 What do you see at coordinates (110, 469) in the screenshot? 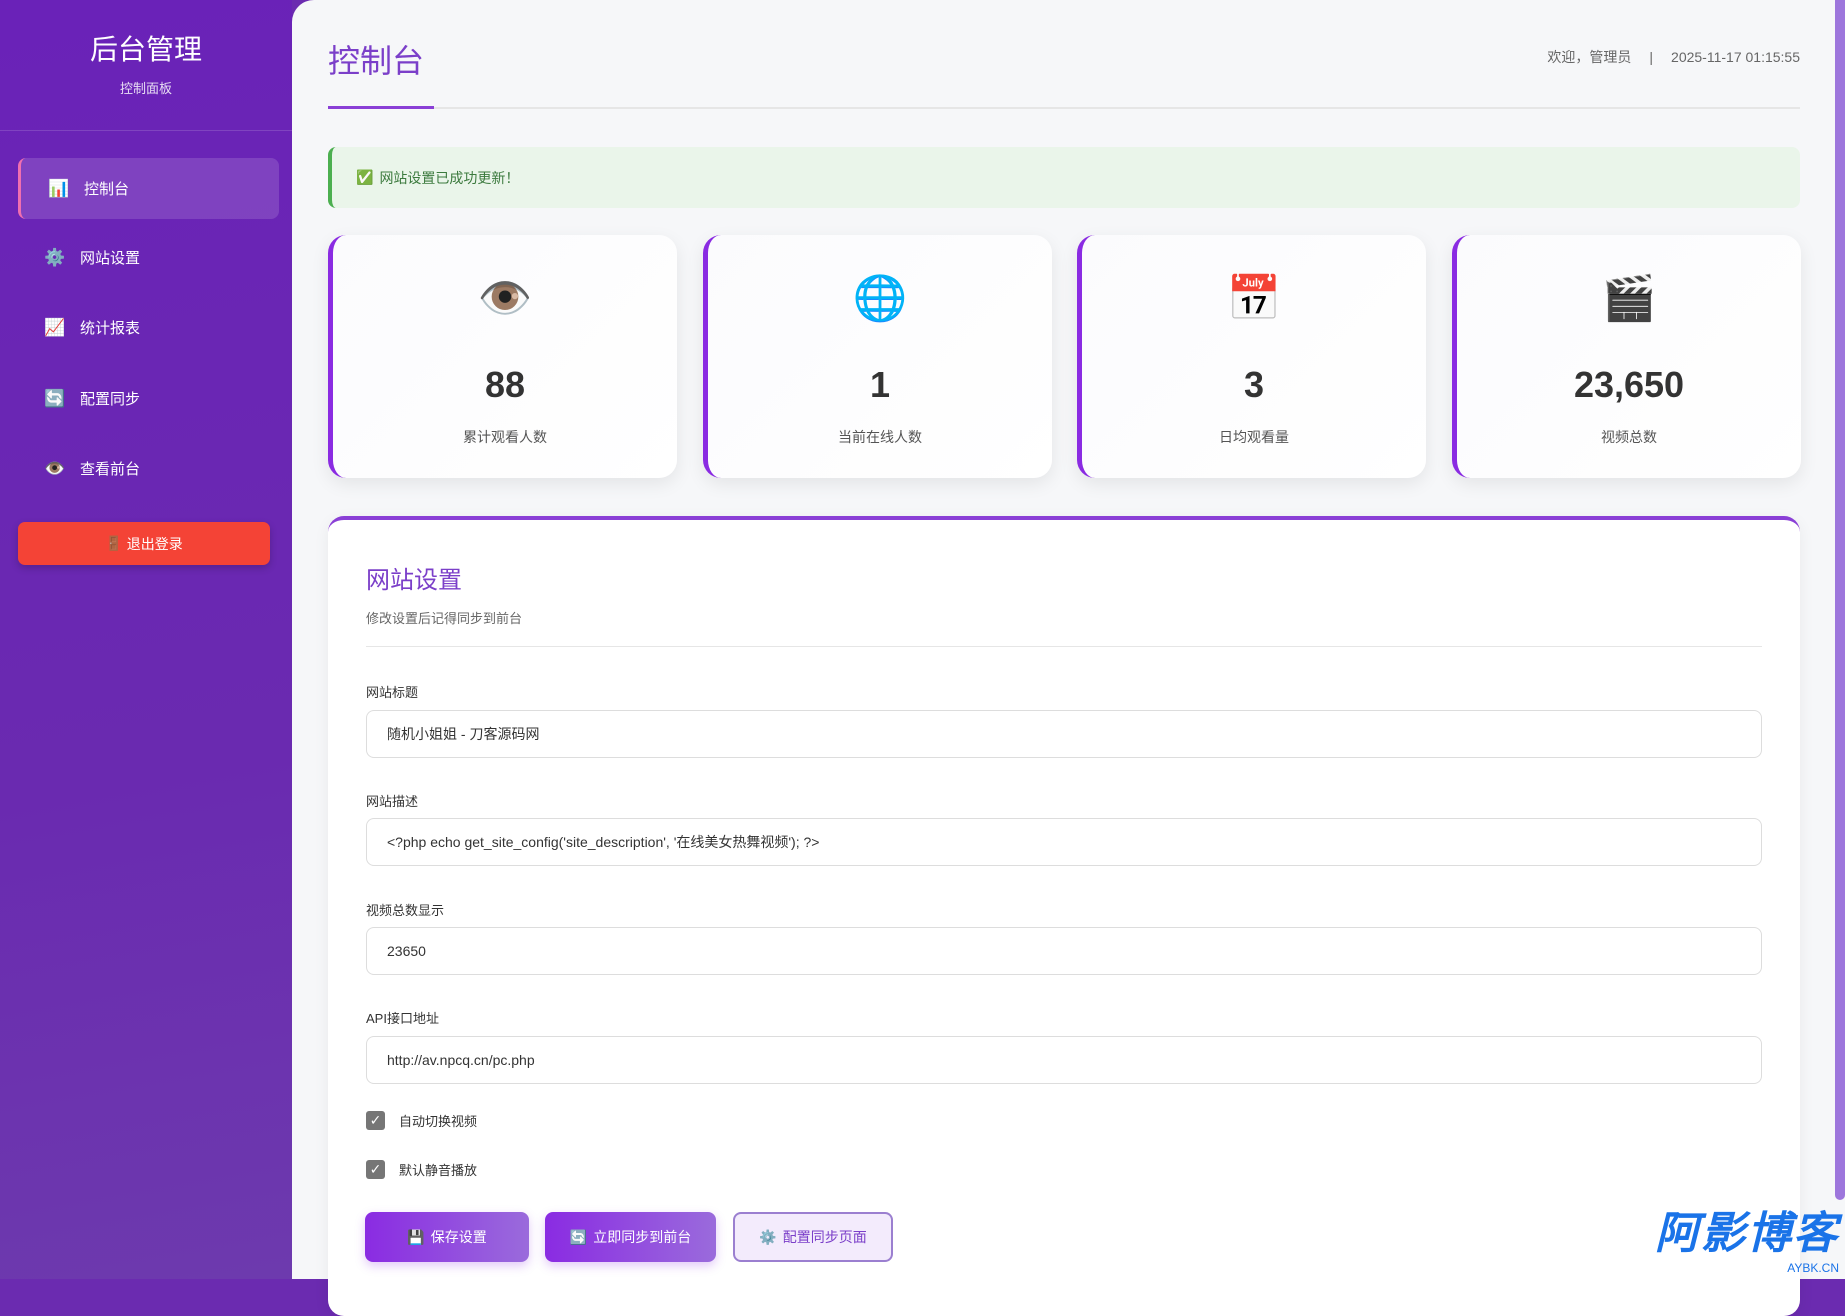
I see `sidebar-item-label: 查看前台` at bounding box center [110, 469].